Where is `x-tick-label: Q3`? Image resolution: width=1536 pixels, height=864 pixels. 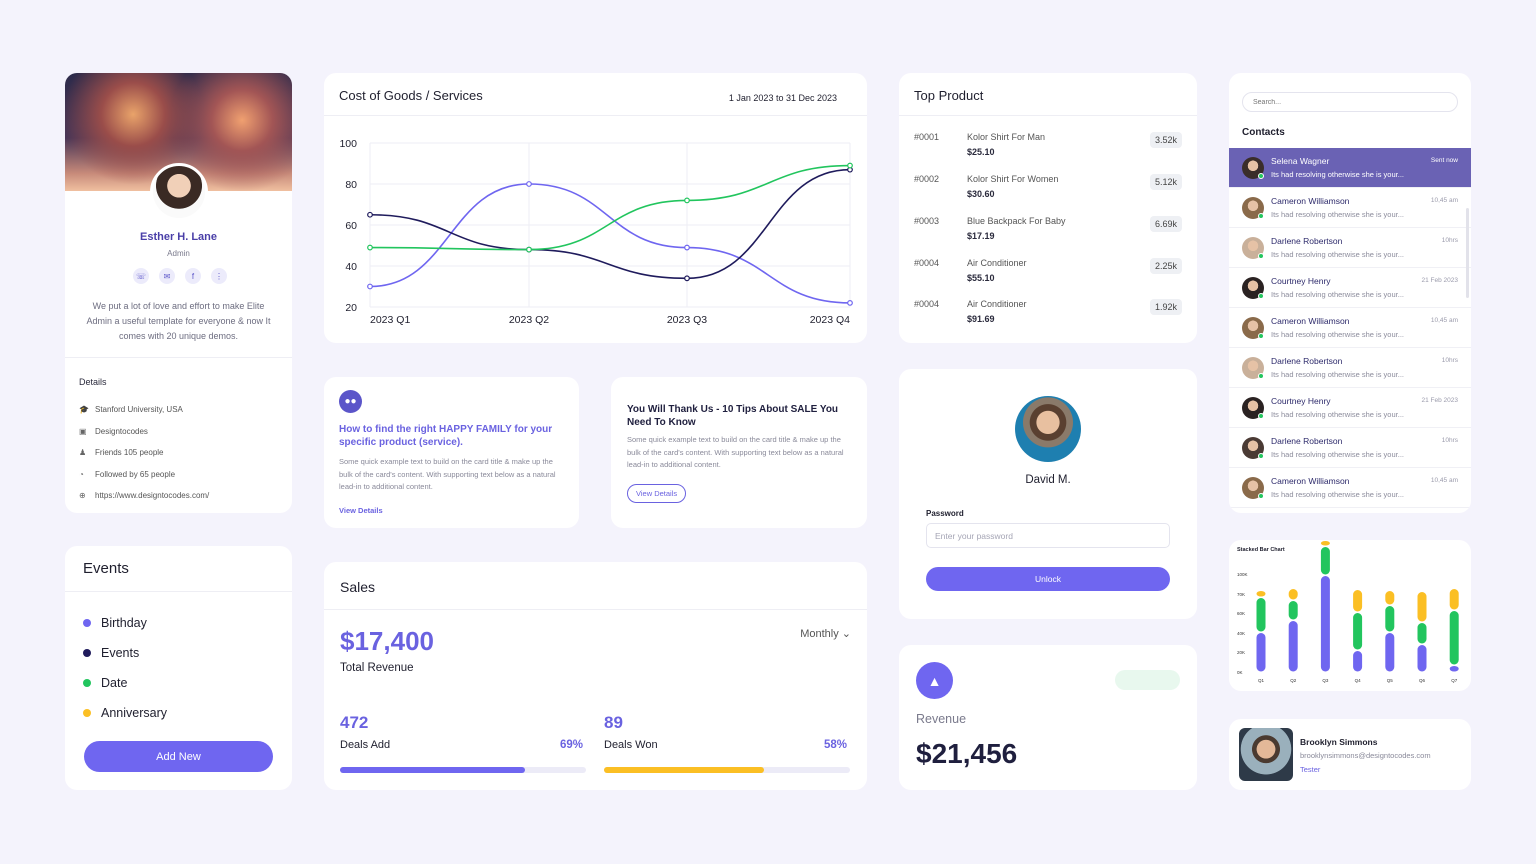 x-tick-label: Q3 is located at coordinates (1325, 680).